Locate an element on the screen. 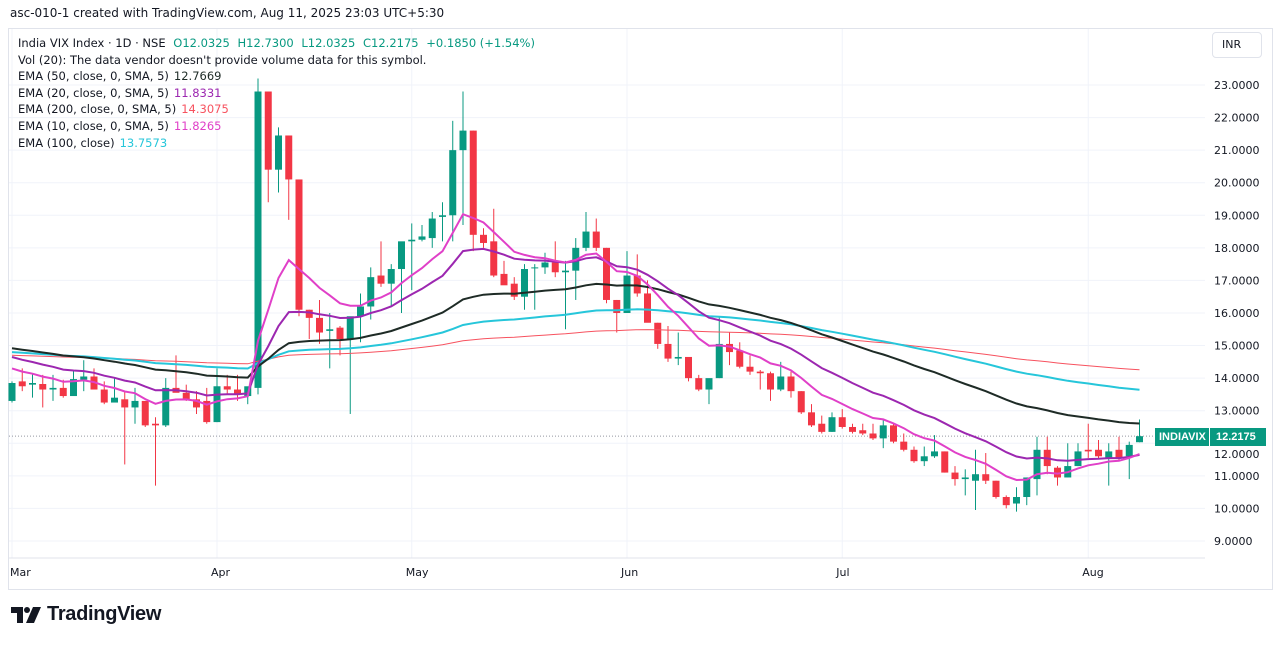 The image size is (1281, 646). price-tick-label: 16.0000 is located at coordinates (1237, 313).